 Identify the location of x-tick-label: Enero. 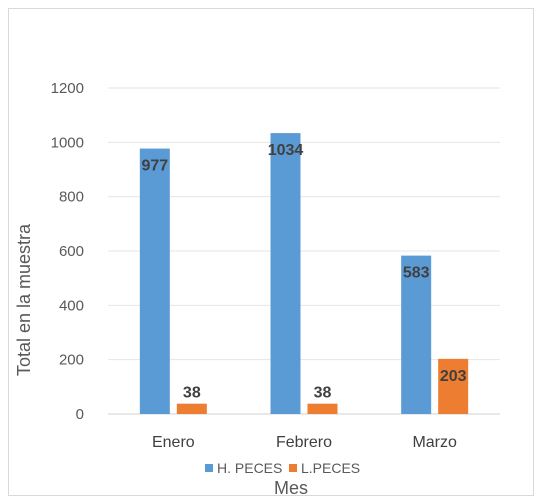
(173, 442).